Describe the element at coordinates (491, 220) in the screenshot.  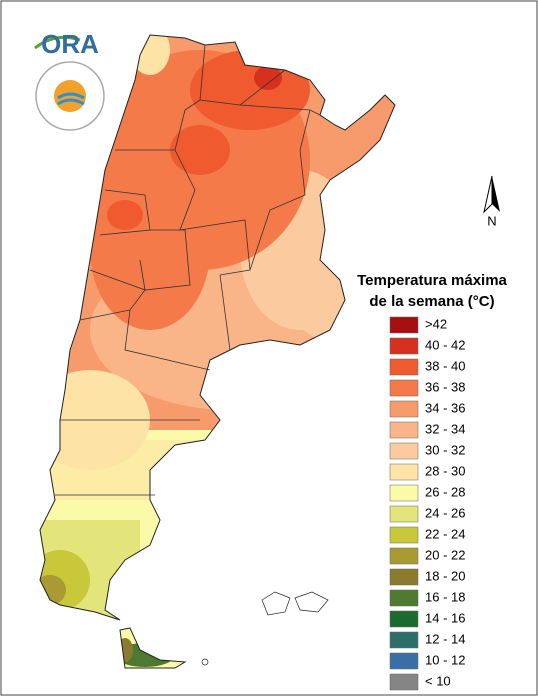
I see `north-label: N` at that location.